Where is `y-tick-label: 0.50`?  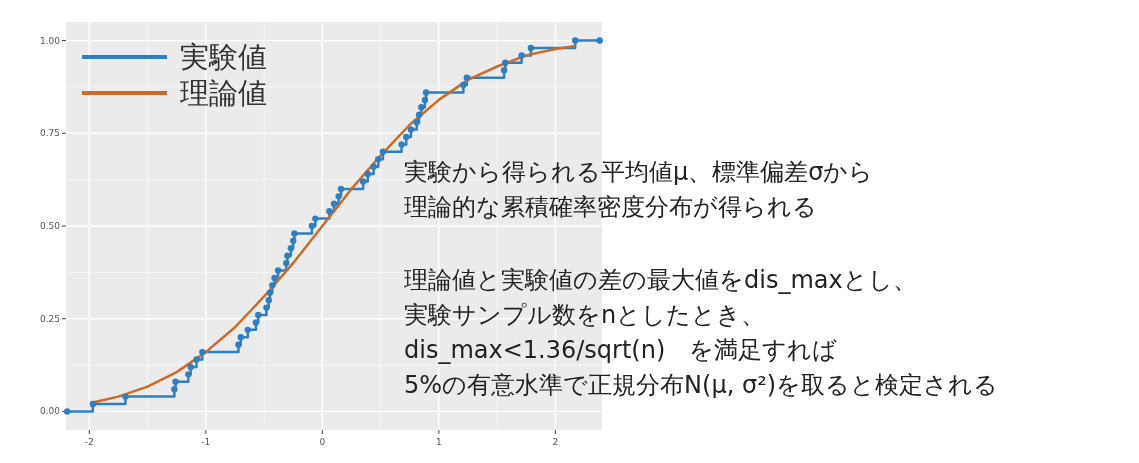
y-tick-label: 0.50 is located at coordinates (50, 226).